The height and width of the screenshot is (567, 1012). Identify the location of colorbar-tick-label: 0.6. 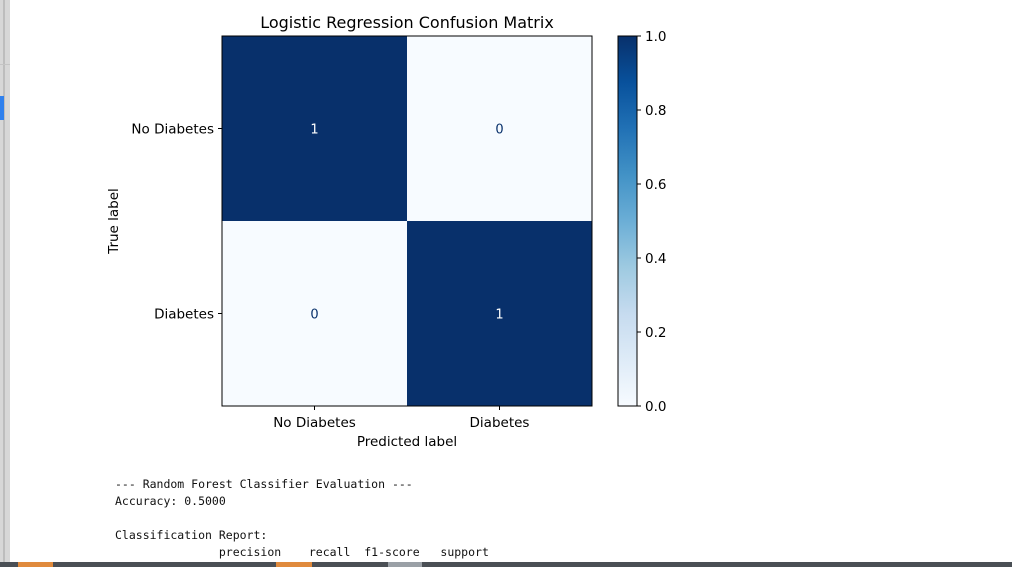
(655, 185).